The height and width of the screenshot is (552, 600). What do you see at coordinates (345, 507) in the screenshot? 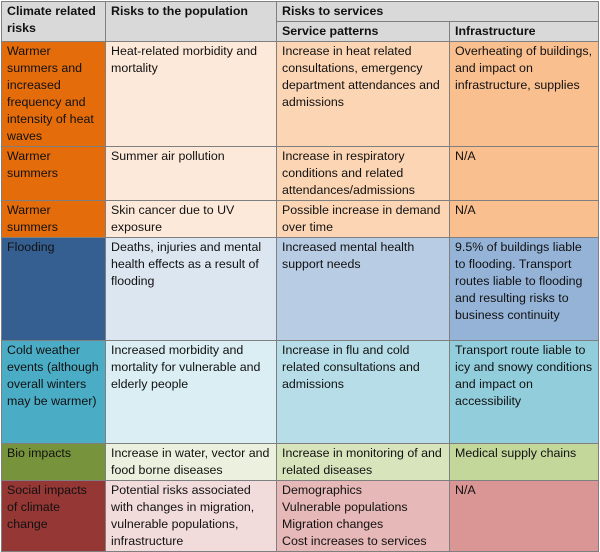
I see `service-pattern-line: Vulnerable populations` at bounding box center [345, 507].